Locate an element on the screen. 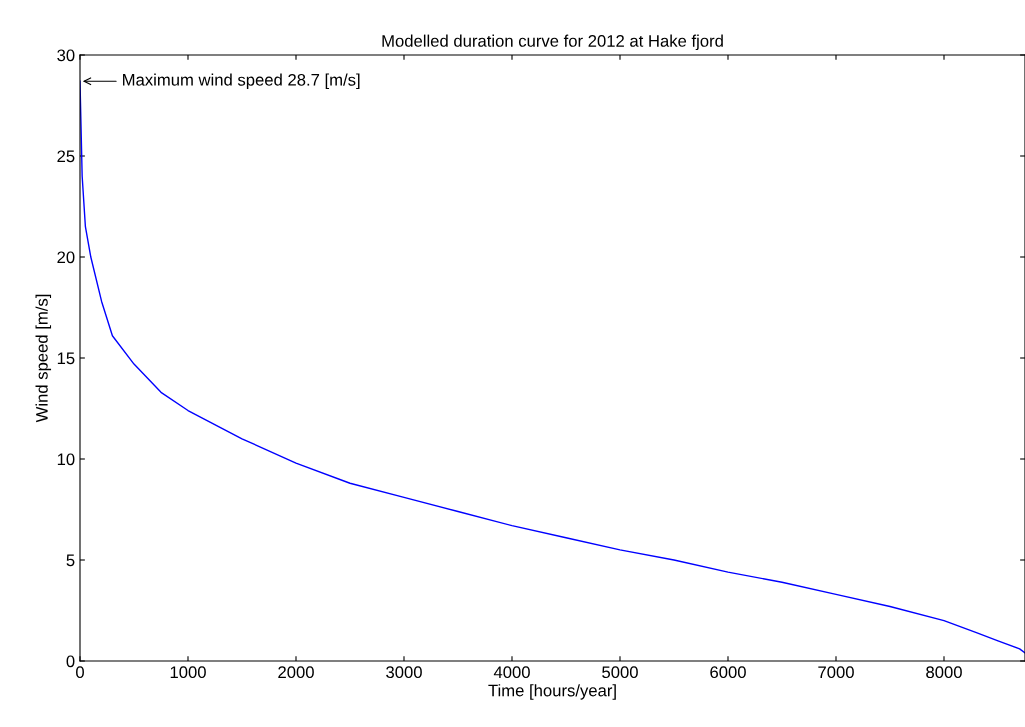  x-tick-label: 6000 is located at coordinates (728, 672).